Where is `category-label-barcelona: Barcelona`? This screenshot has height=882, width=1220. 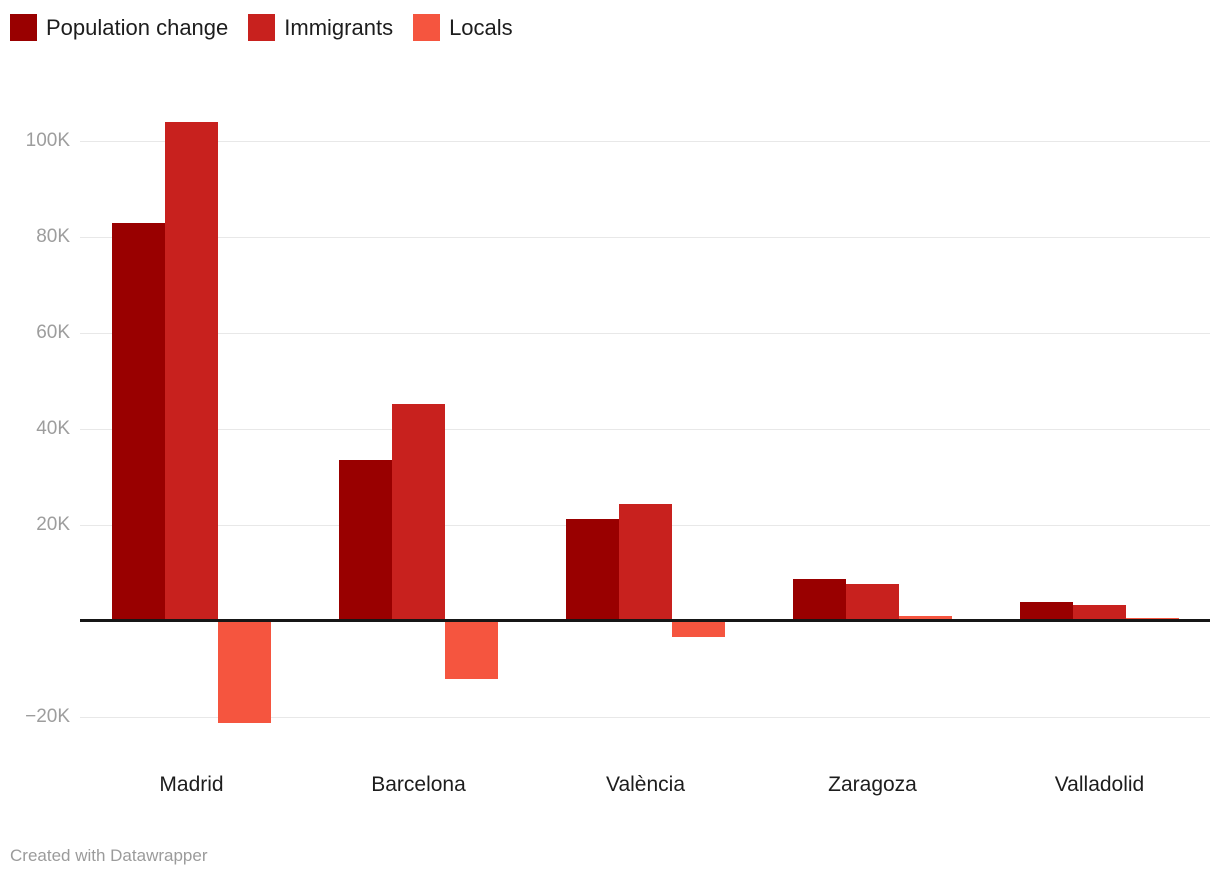 category-label-barcelona: Barcelona is located at coordinates (418, 784).